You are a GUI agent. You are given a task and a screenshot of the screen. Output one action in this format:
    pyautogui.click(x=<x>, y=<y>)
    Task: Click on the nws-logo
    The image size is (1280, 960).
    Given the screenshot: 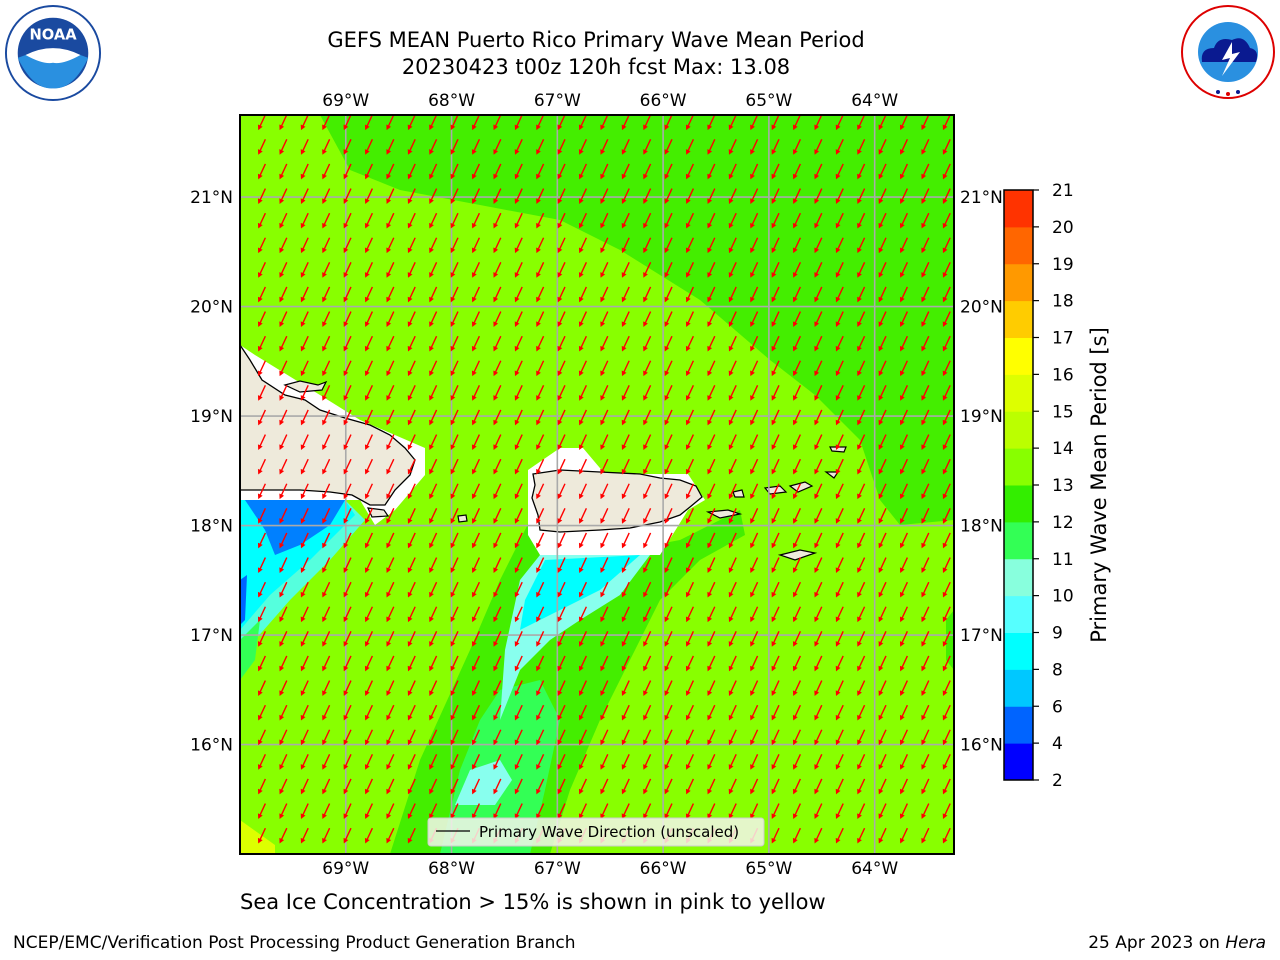 What is the action you would take?
    pyautogui.click(x=1228, y=52)
    